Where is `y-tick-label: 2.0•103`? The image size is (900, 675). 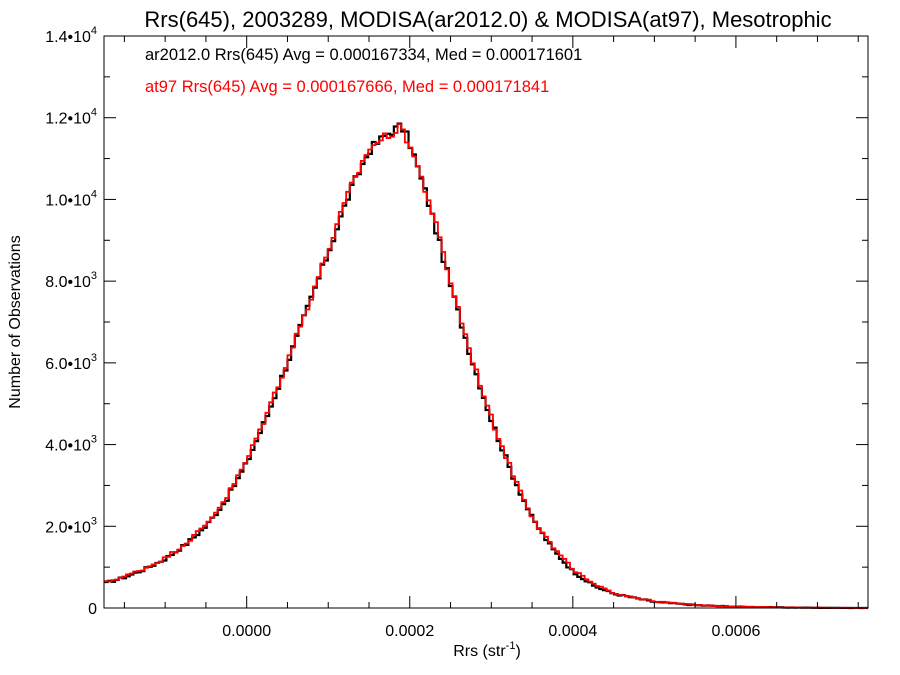
y-tick-label: 2.0•103 is located at coordinates (71, 525).